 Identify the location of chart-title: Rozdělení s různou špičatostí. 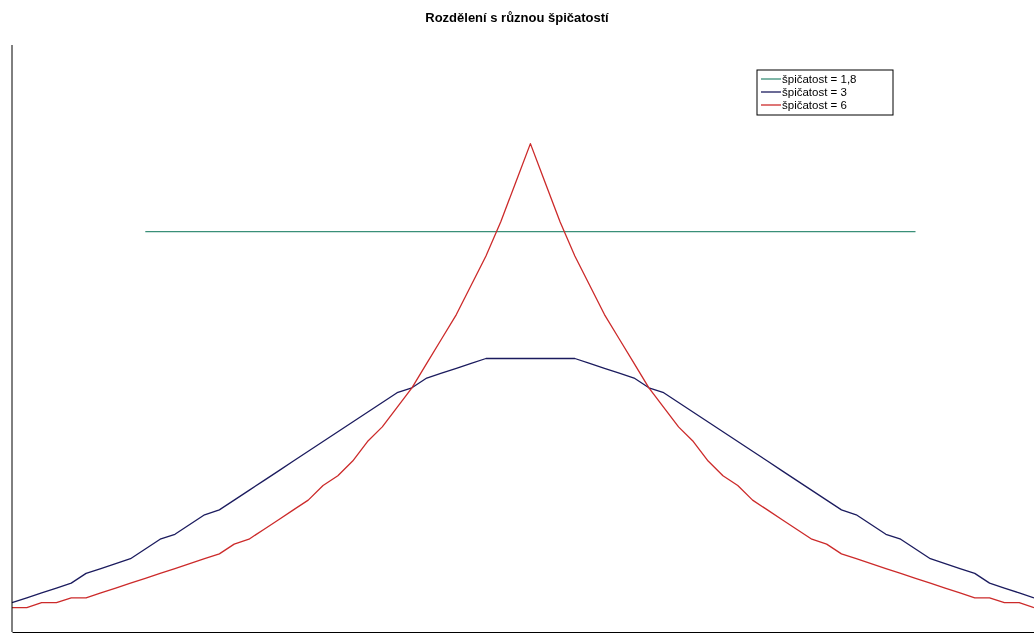
(517, 17).